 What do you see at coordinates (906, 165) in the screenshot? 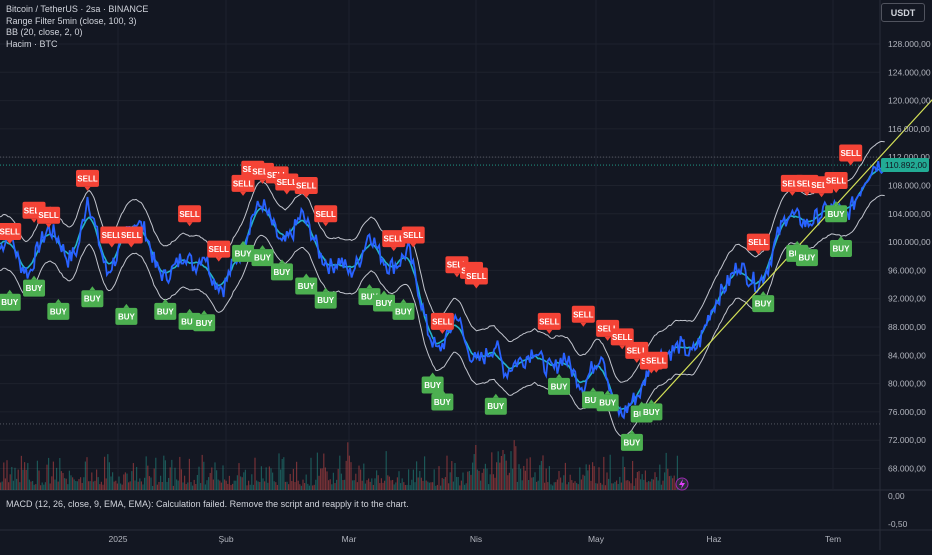
I see `current-price-label: 110.892,00` at bounding box center [906, 165].